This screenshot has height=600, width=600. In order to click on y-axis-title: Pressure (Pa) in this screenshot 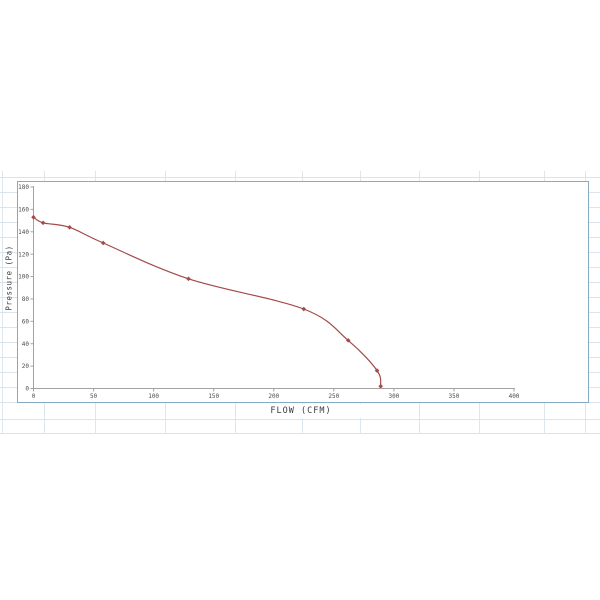, I will do `click(9, 278)`.